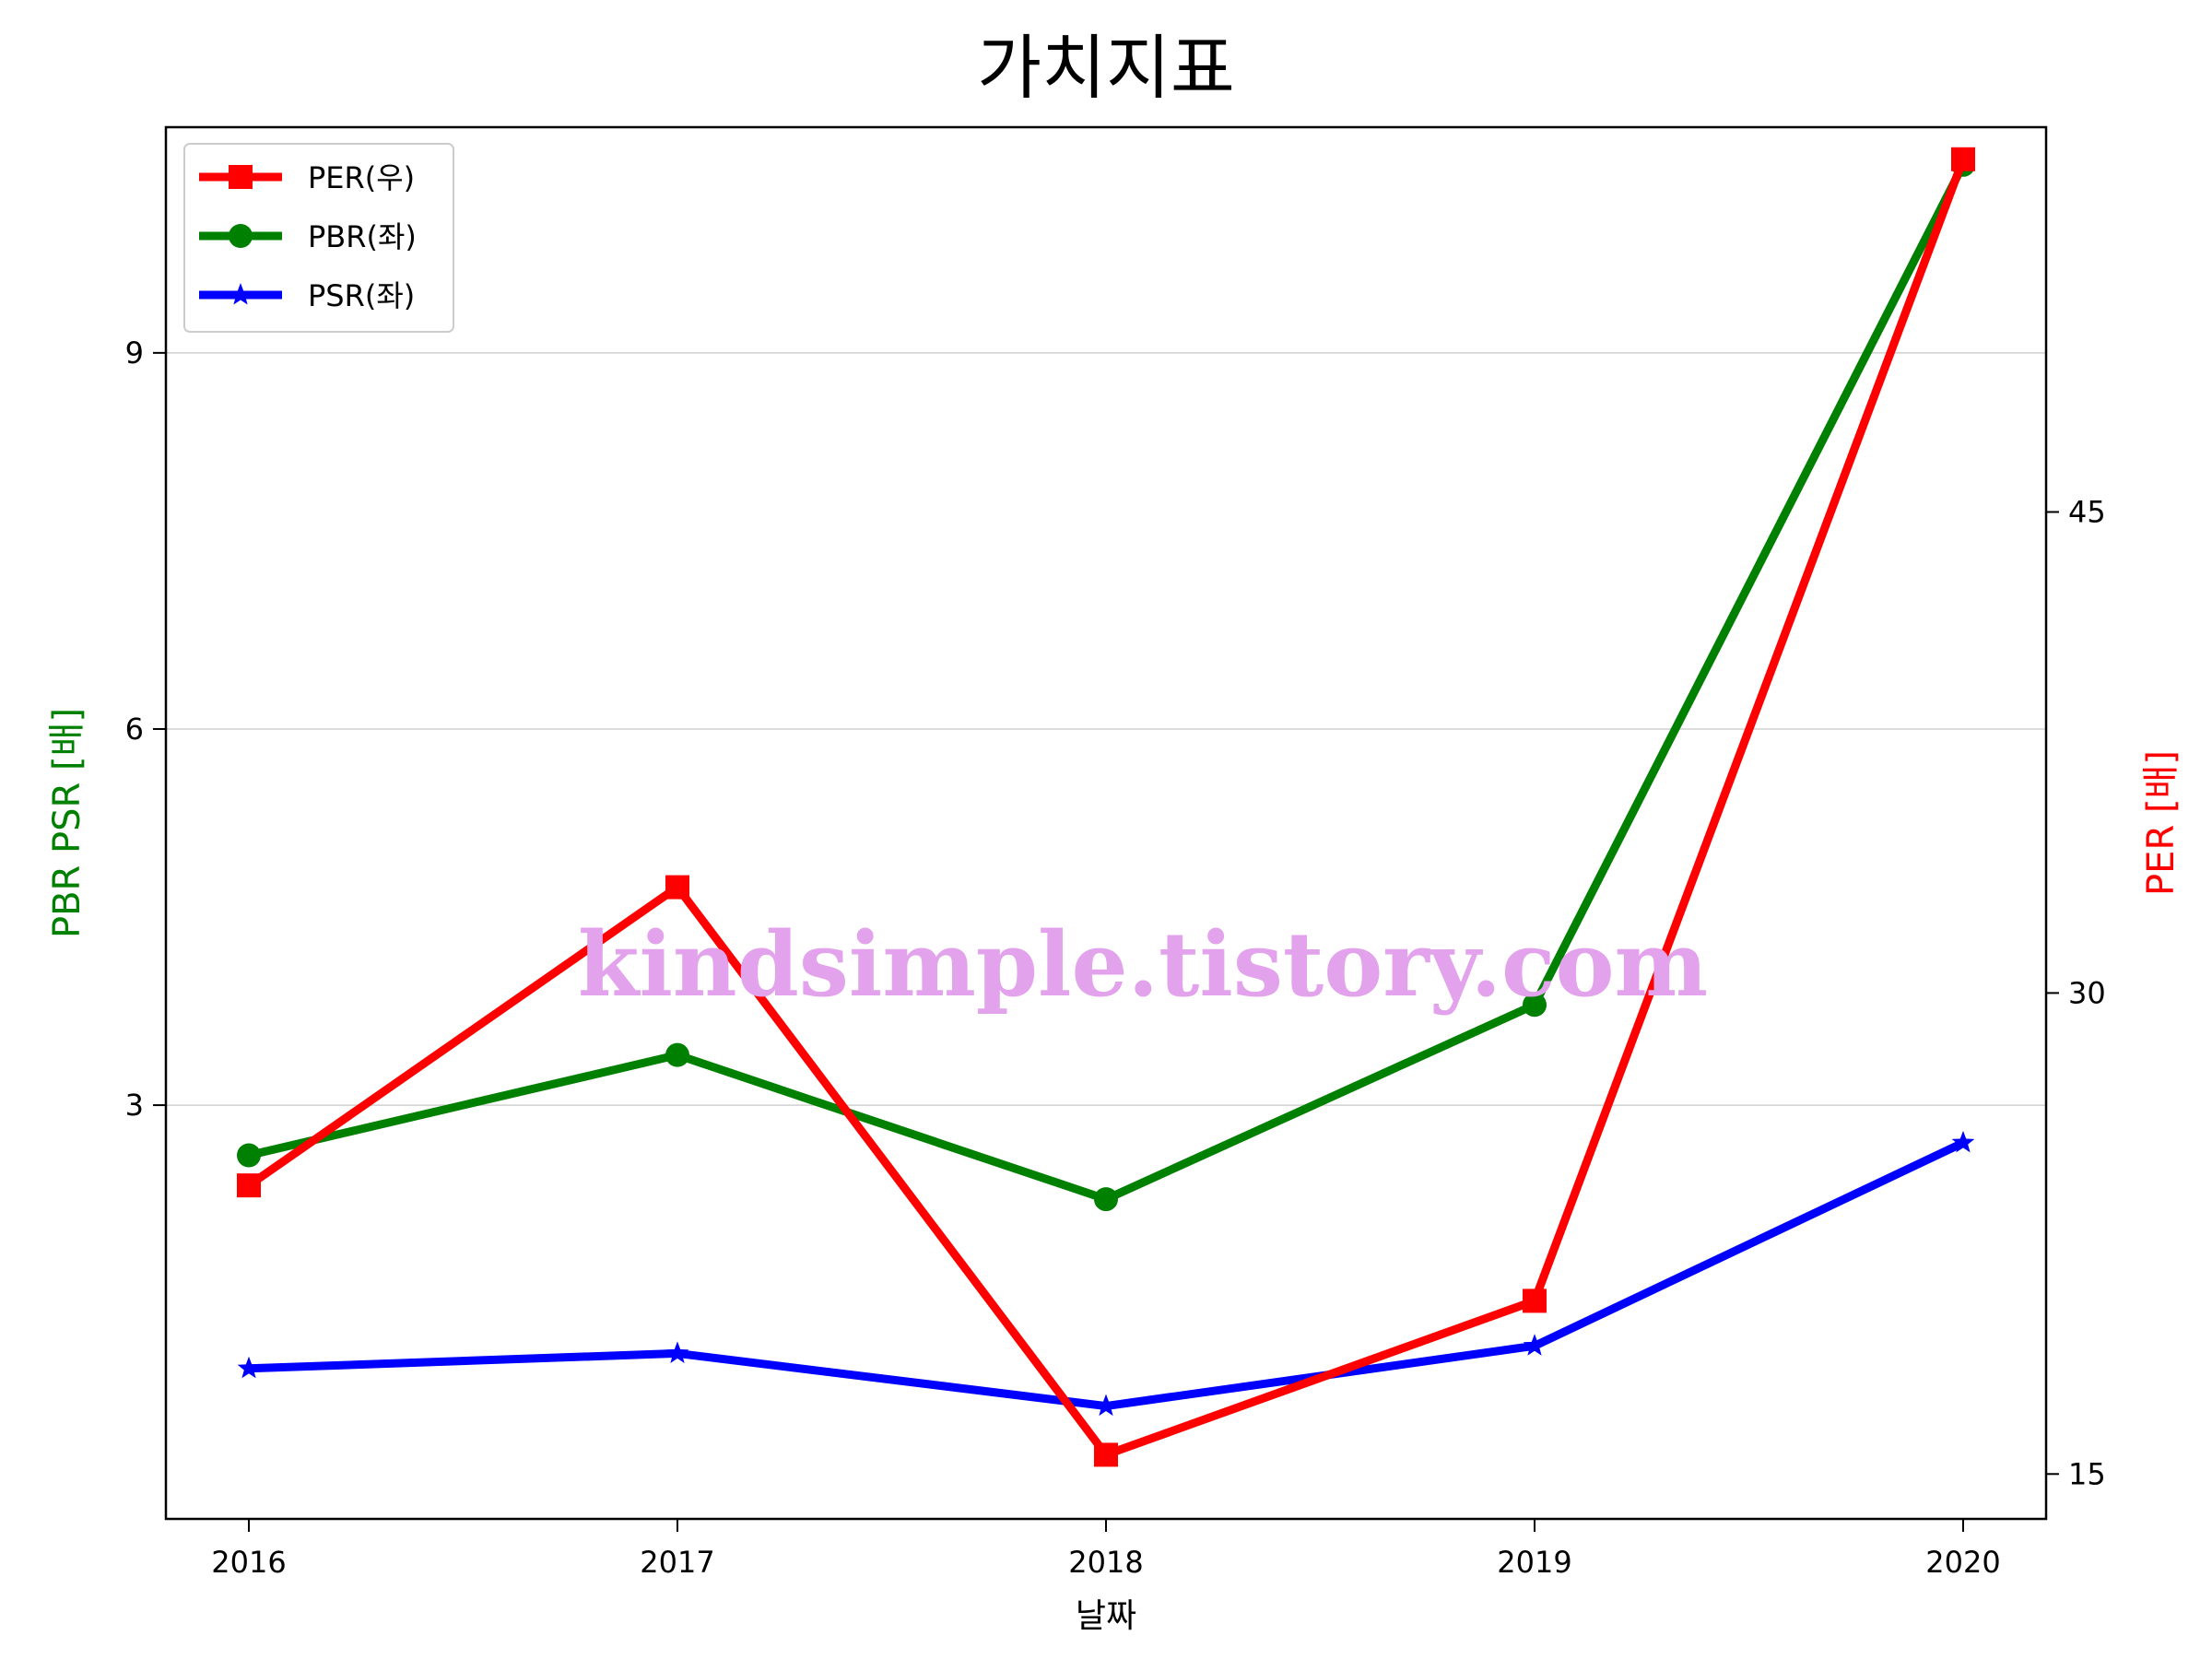 The height and width of the screenshot is (1659, 2212). What do you see at coordinates (1106, 1616) in the screenshot?
I see `x-axis-label: 날짜` at bounding box center [1106, 1616].